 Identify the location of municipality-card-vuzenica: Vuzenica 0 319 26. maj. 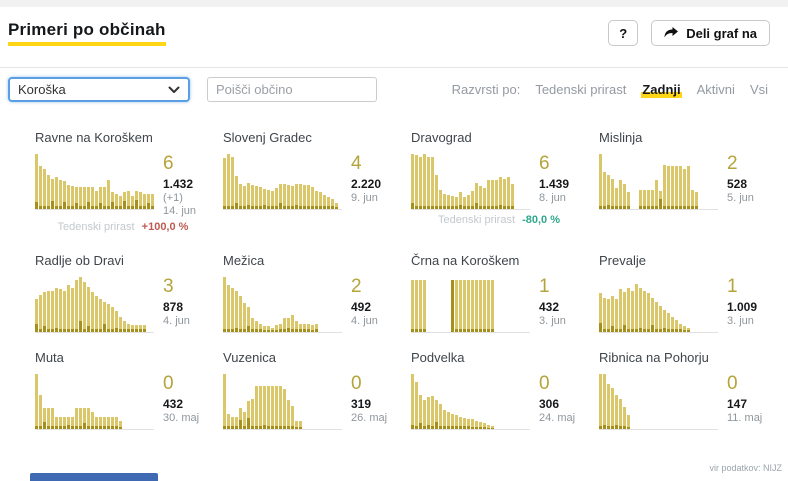
(307, 390).